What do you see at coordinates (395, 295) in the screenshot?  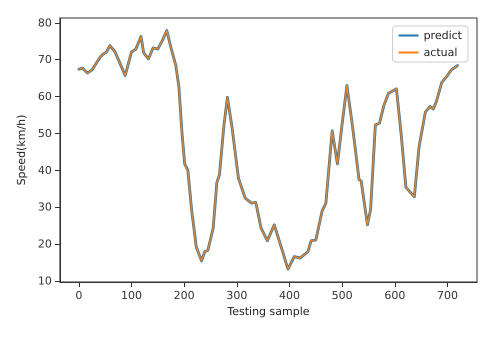 I see `x-tick-label: 600` at bounding box center [395, 295].